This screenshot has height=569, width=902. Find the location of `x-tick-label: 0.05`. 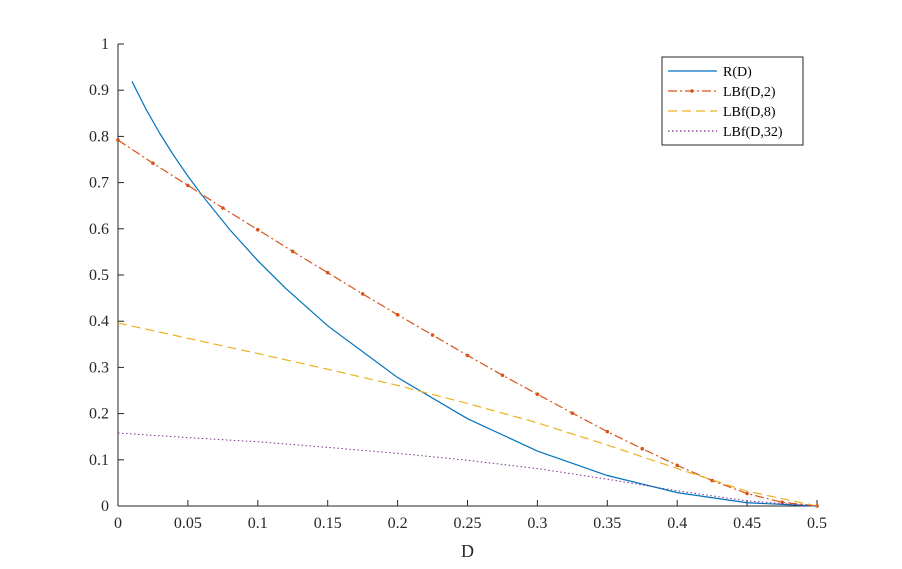

x-tick-label: 0.05 is located at coordinates (188, 523).